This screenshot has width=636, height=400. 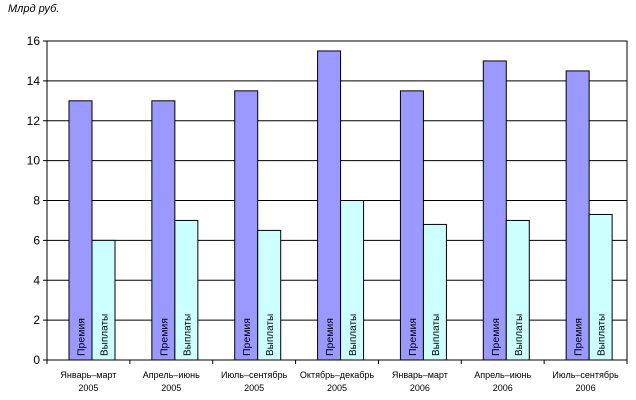 What do you see at coordinates (34, 81) in the screenshot?
I see `y-tick-label-7: 14` at bounding box center [34, 81].